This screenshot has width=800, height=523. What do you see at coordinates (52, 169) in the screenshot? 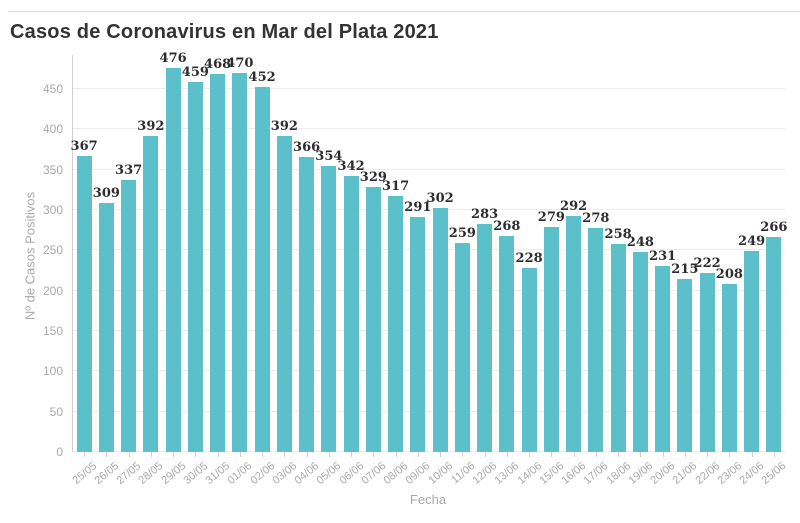
I see `y-tick-label: 350` at bounding box center [52, 169].